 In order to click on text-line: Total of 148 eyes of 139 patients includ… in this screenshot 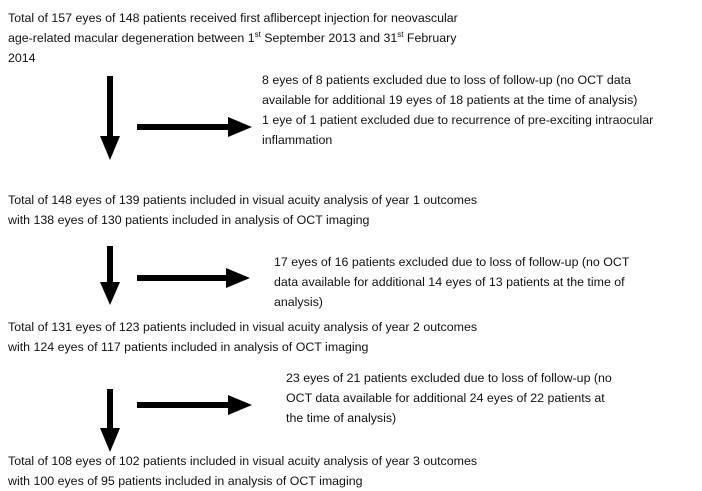, I will do `click(242, 200)`.